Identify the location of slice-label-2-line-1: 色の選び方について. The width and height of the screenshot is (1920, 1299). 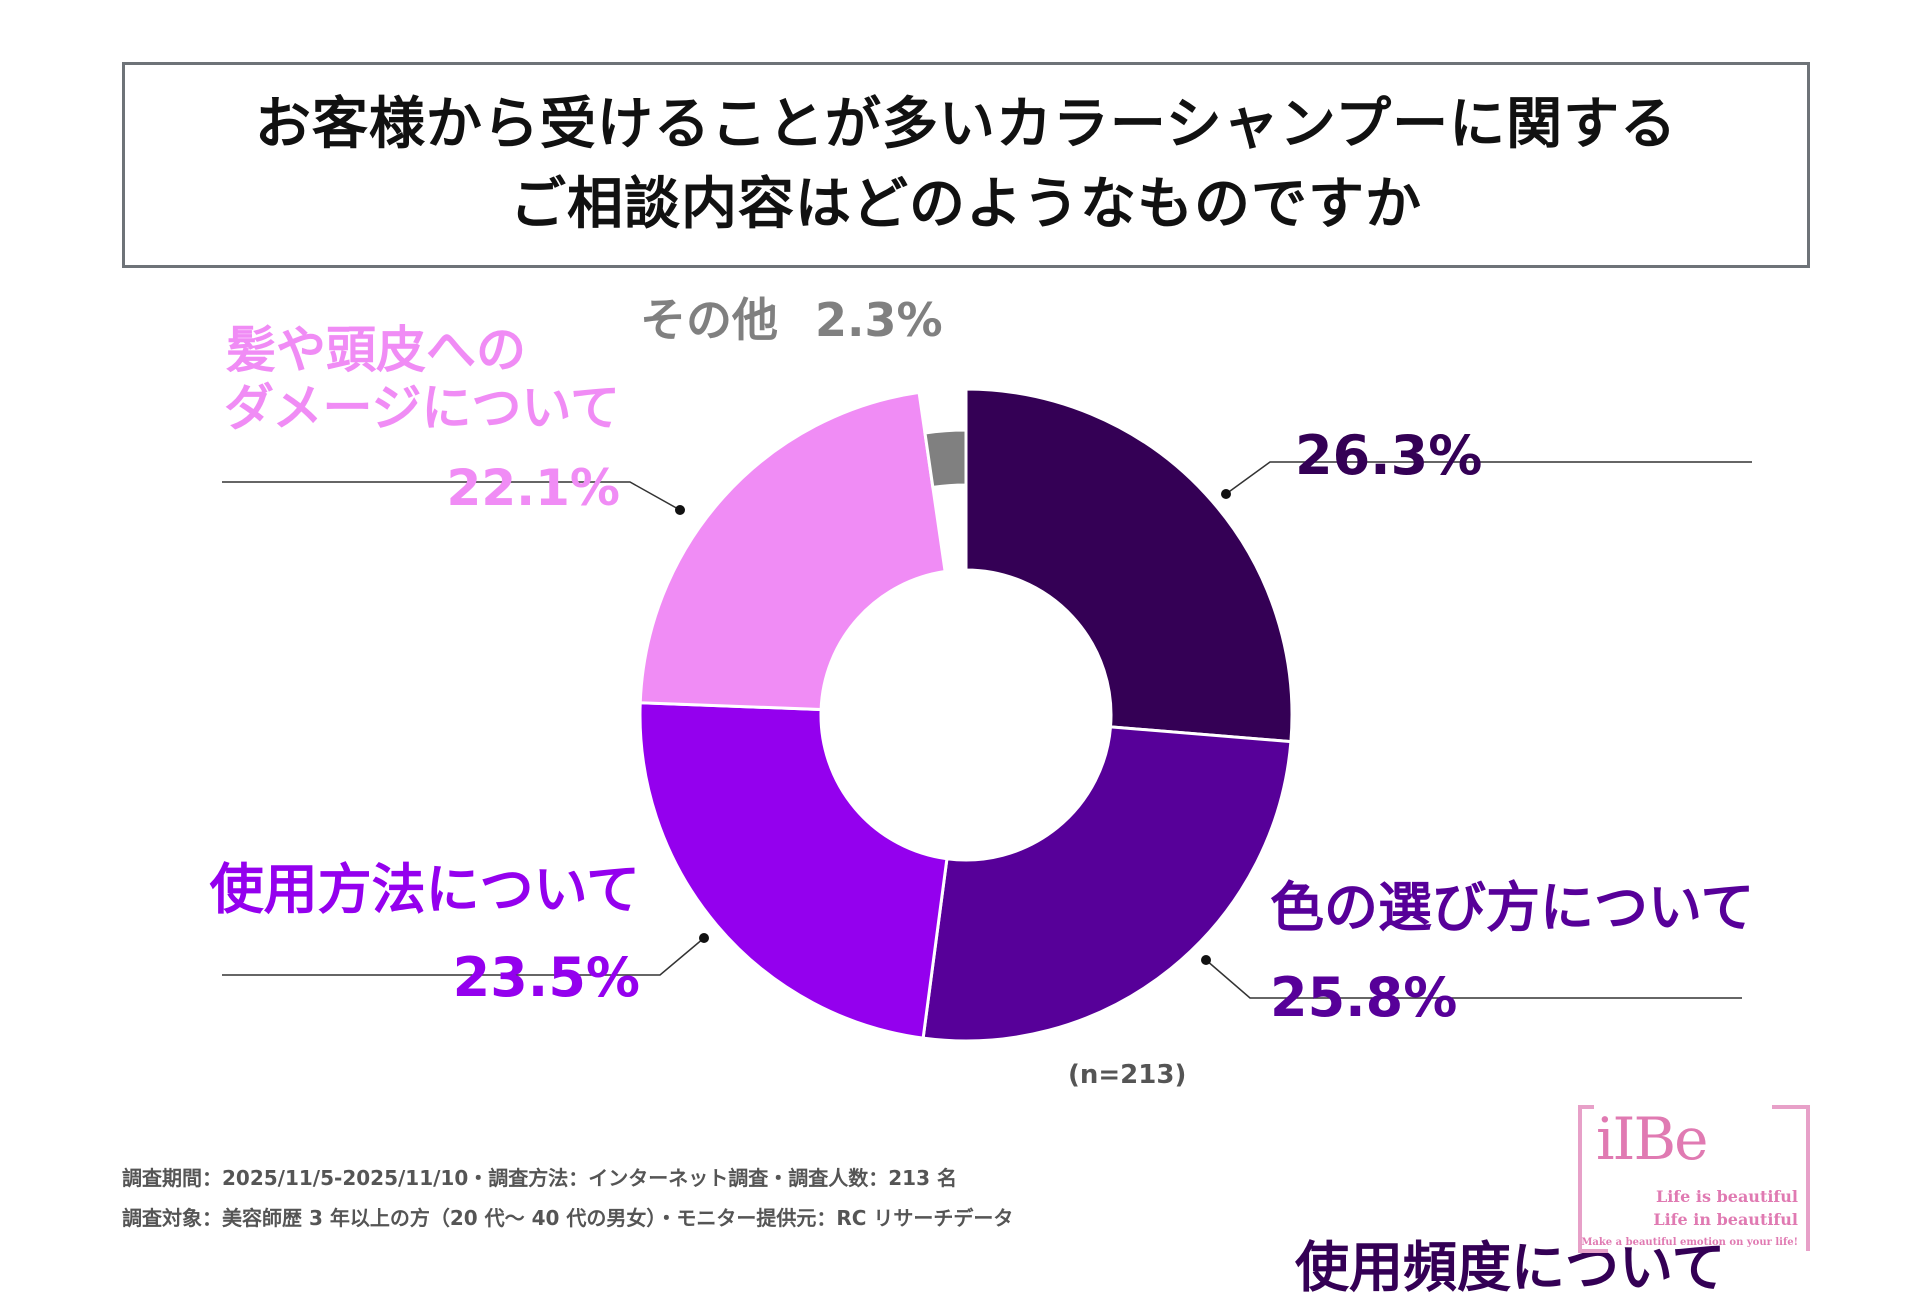
(1512, 908).